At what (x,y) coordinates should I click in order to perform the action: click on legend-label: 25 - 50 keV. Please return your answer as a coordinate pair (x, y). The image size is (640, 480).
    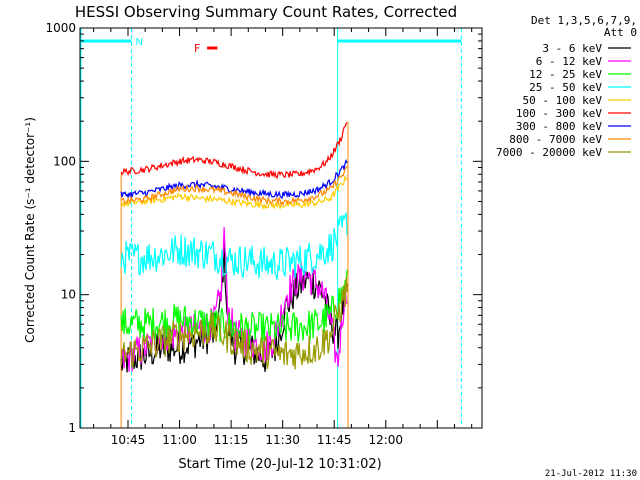
    Looking at the image, I should click on (565, 87).